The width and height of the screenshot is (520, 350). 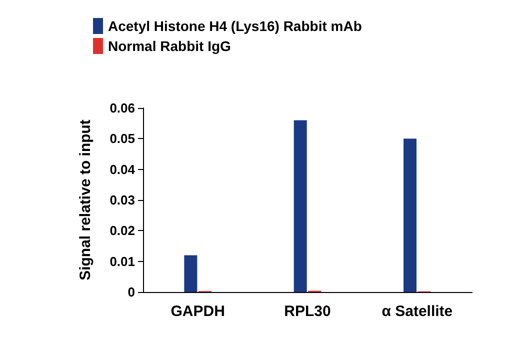 I want to click on legend-label: Acetyl Histone H4 (Lys16) Rabbit mAb, so click(x=235, y=26).